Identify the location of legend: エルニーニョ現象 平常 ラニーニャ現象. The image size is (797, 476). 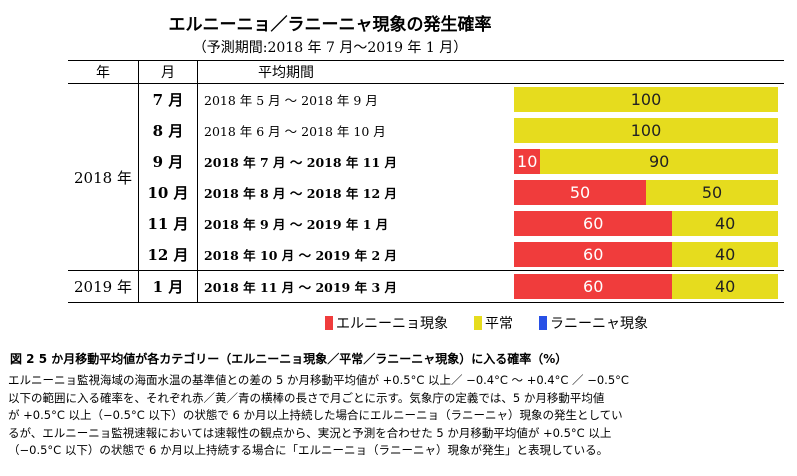
(486, 323).